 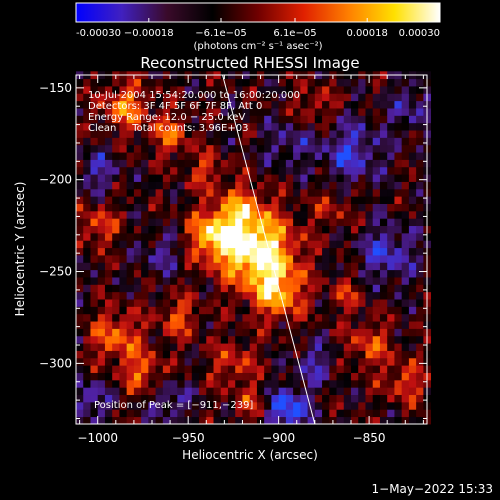 What do you see at coordinates (367, 33) in the screenshot?
I see `colorbar-tick-label: 0.00018` at bounding box center [367, 33].